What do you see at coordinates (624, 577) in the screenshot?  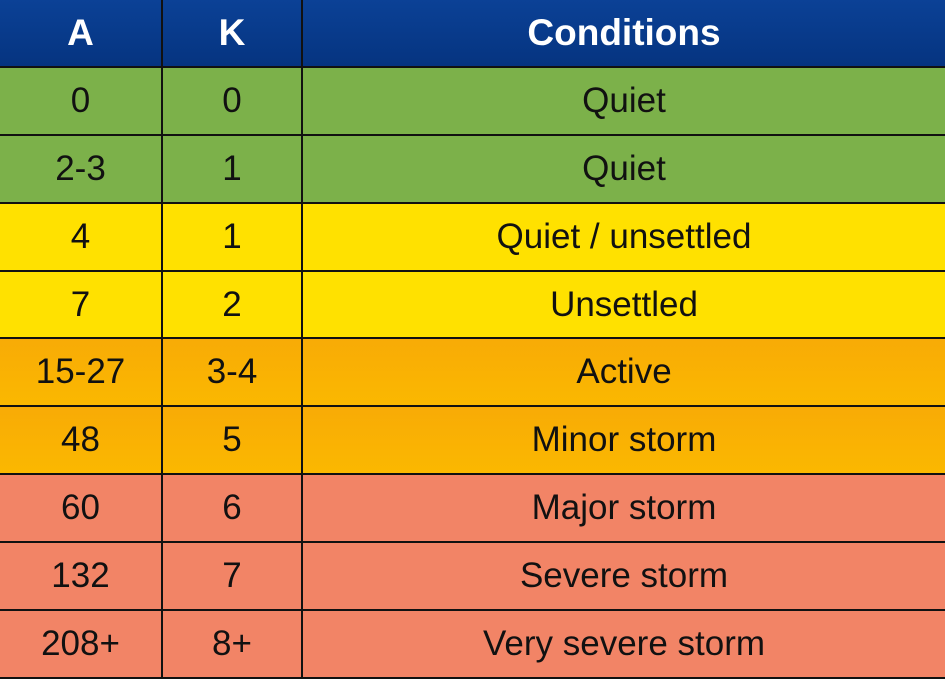 I see `table-cell: Severe storm` at bounding box center [624, 577].